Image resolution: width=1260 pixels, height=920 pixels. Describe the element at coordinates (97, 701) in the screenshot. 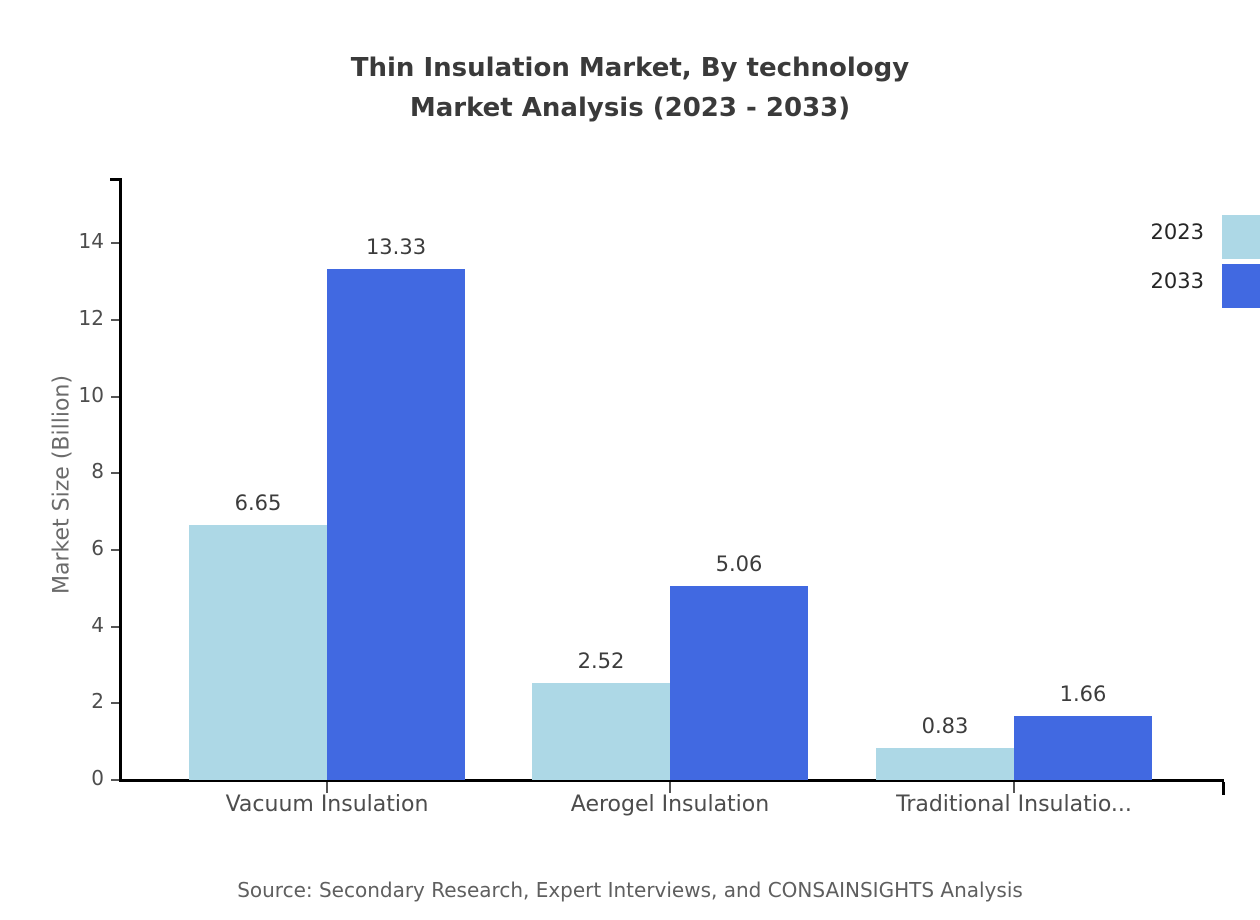

I see `y-tick-label: 2` at that location.